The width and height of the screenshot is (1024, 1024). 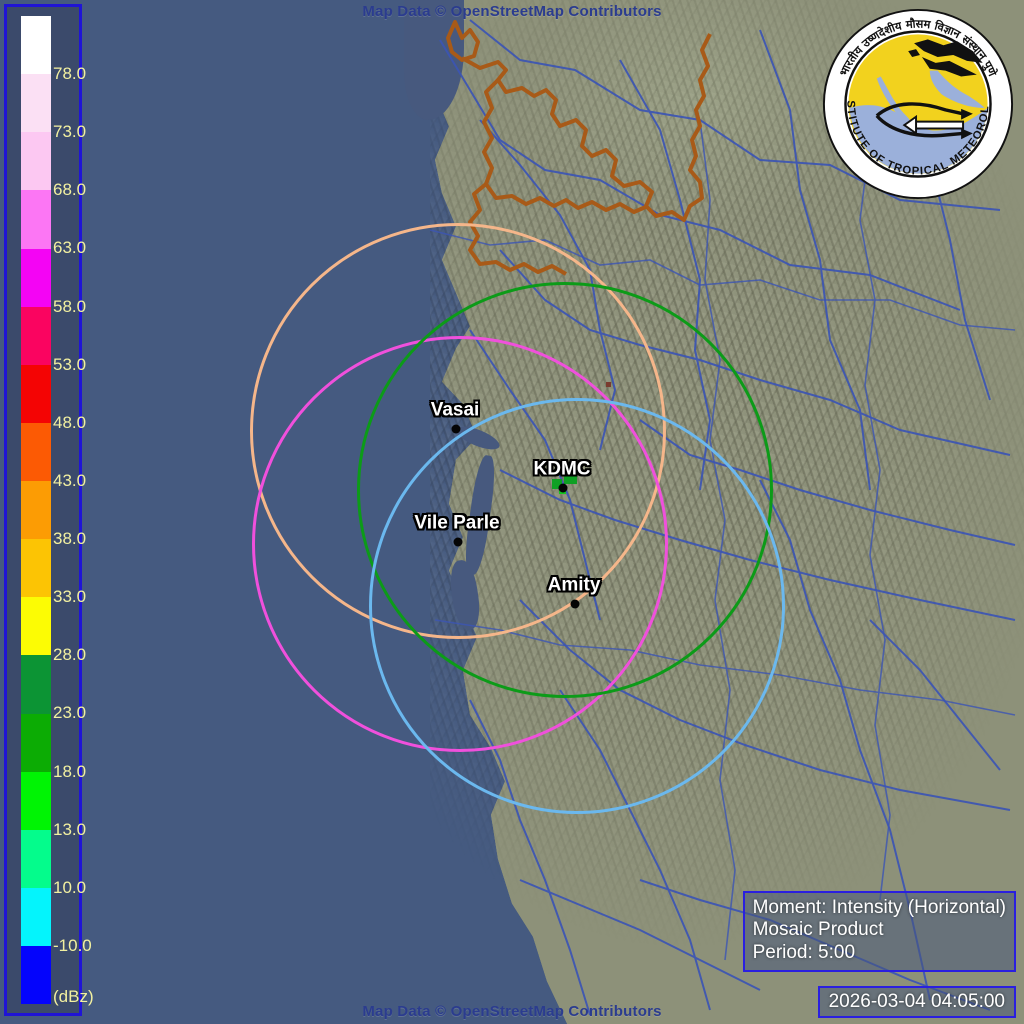 What do you see at coordinates (804, 952) in the screenshot?
I see `period-line: Period: 5:00` at bounding box center [804, 952].